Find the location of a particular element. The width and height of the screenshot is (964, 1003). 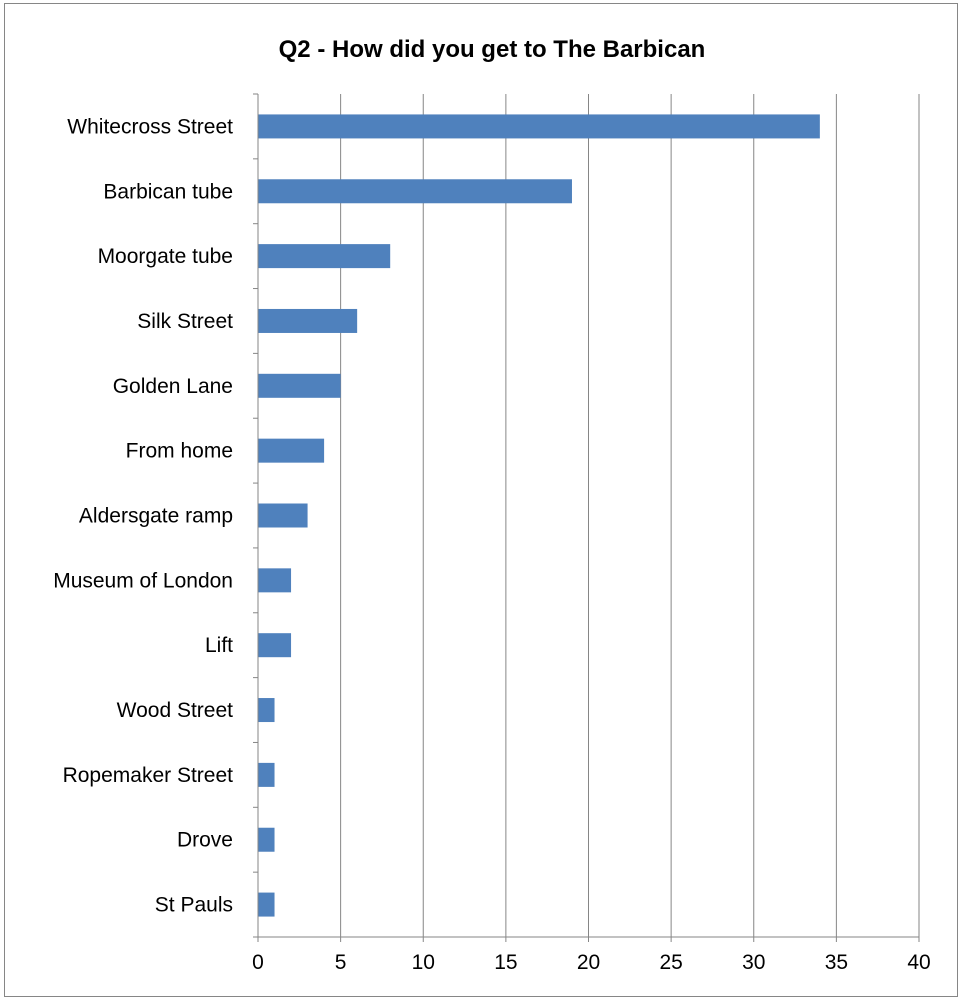

bar-st-pauls is located at coordinates (266, 904).